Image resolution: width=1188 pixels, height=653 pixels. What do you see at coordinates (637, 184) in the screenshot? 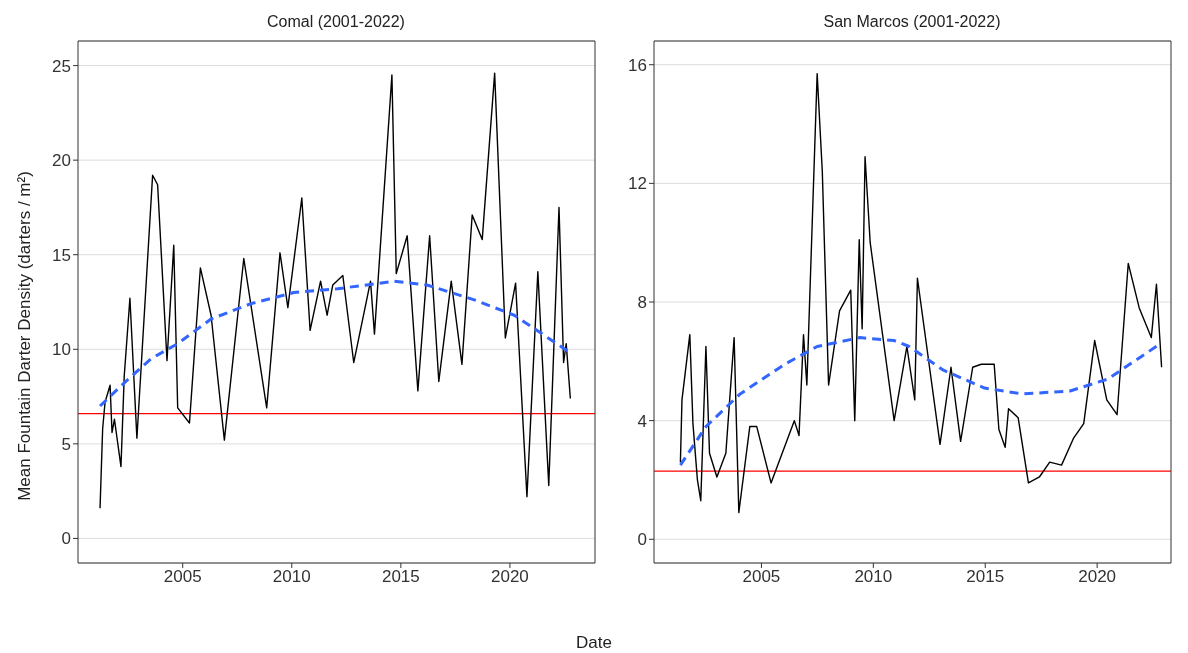
I see `y-tick-label: 12` at bounding box center [637, 184].